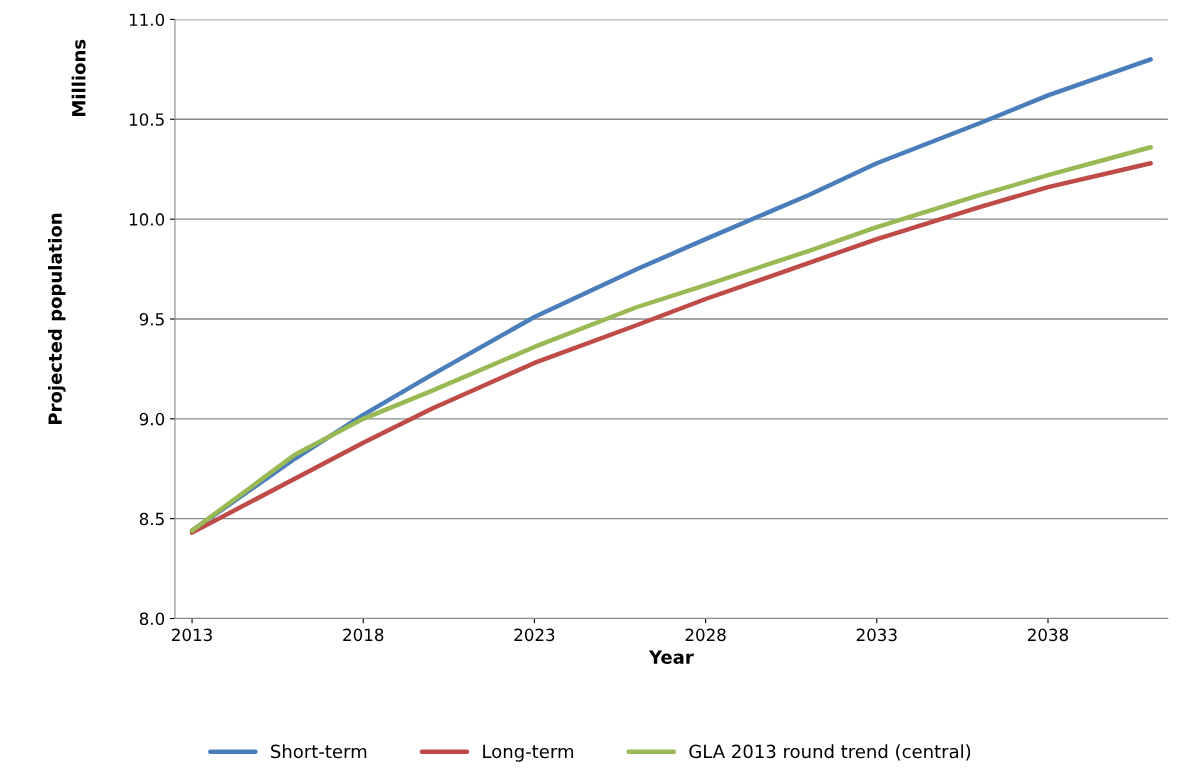 The width and height of the screenshot is (1182, 778). Describe the element at coordinates (146, 119) in the screenshot. I see `y-tick-label: 10.5` at that location.